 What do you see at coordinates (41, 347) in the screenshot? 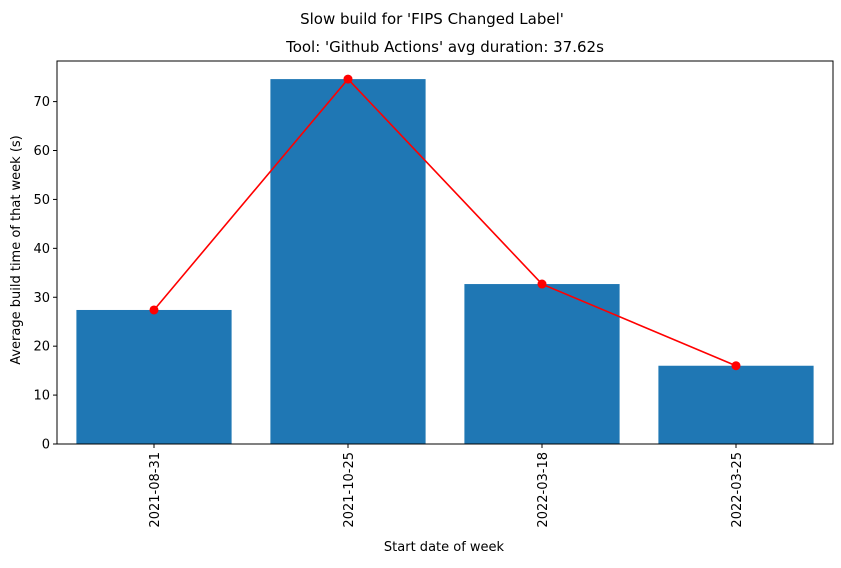
I see `y-tick-label: 20` at bounding box center [41, 347].